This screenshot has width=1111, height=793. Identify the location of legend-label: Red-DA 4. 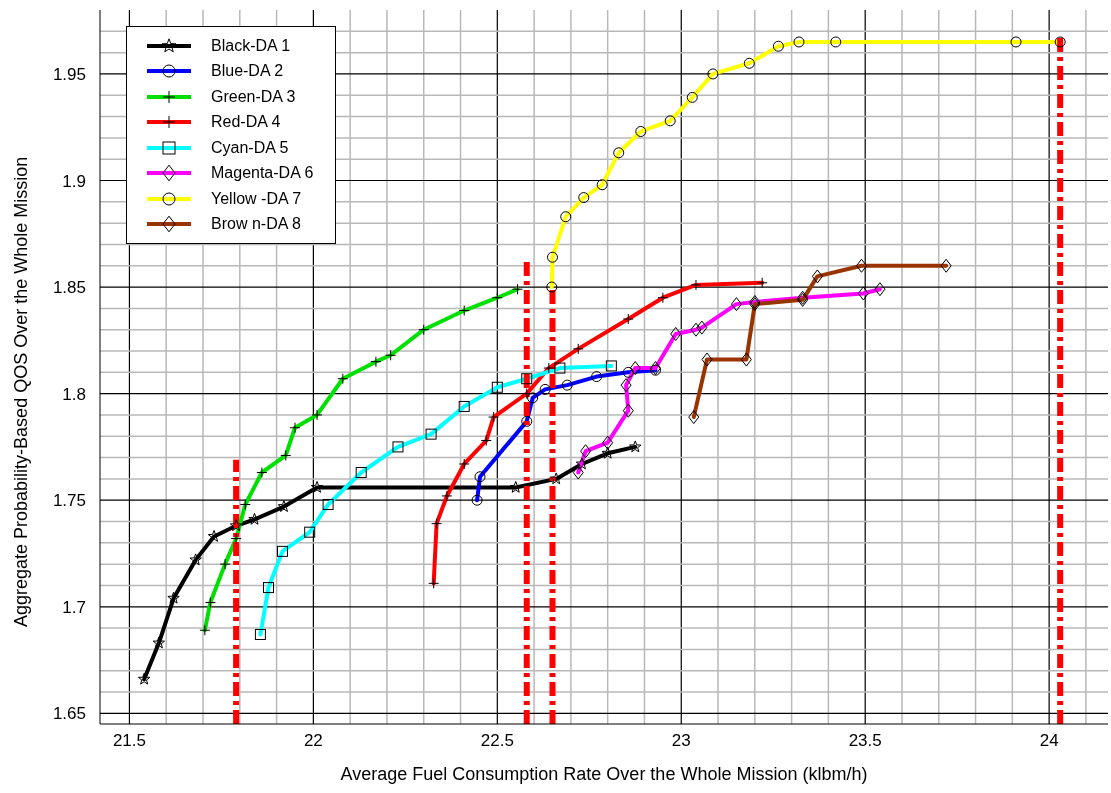
(246, 122).